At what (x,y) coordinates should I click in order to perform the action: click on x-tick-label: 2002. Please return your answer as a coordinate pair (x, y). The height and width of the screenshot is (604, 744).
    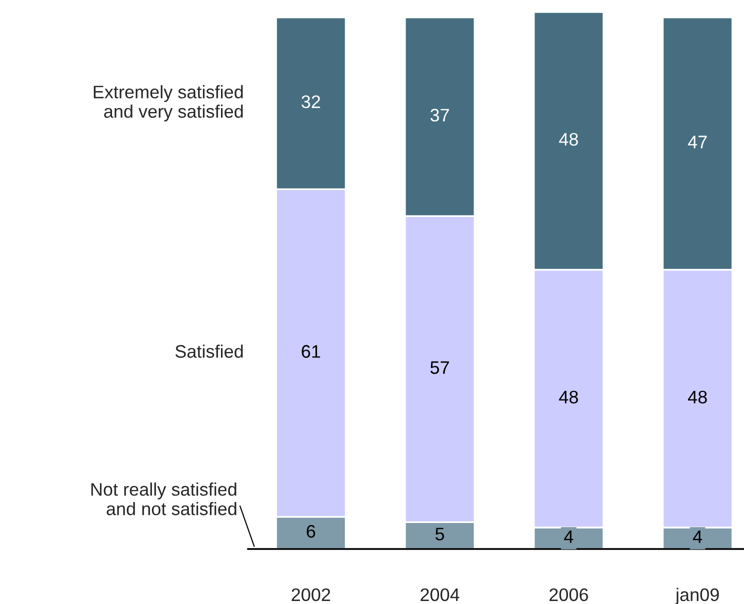
    Looking at the image, I should click on (311, 595).